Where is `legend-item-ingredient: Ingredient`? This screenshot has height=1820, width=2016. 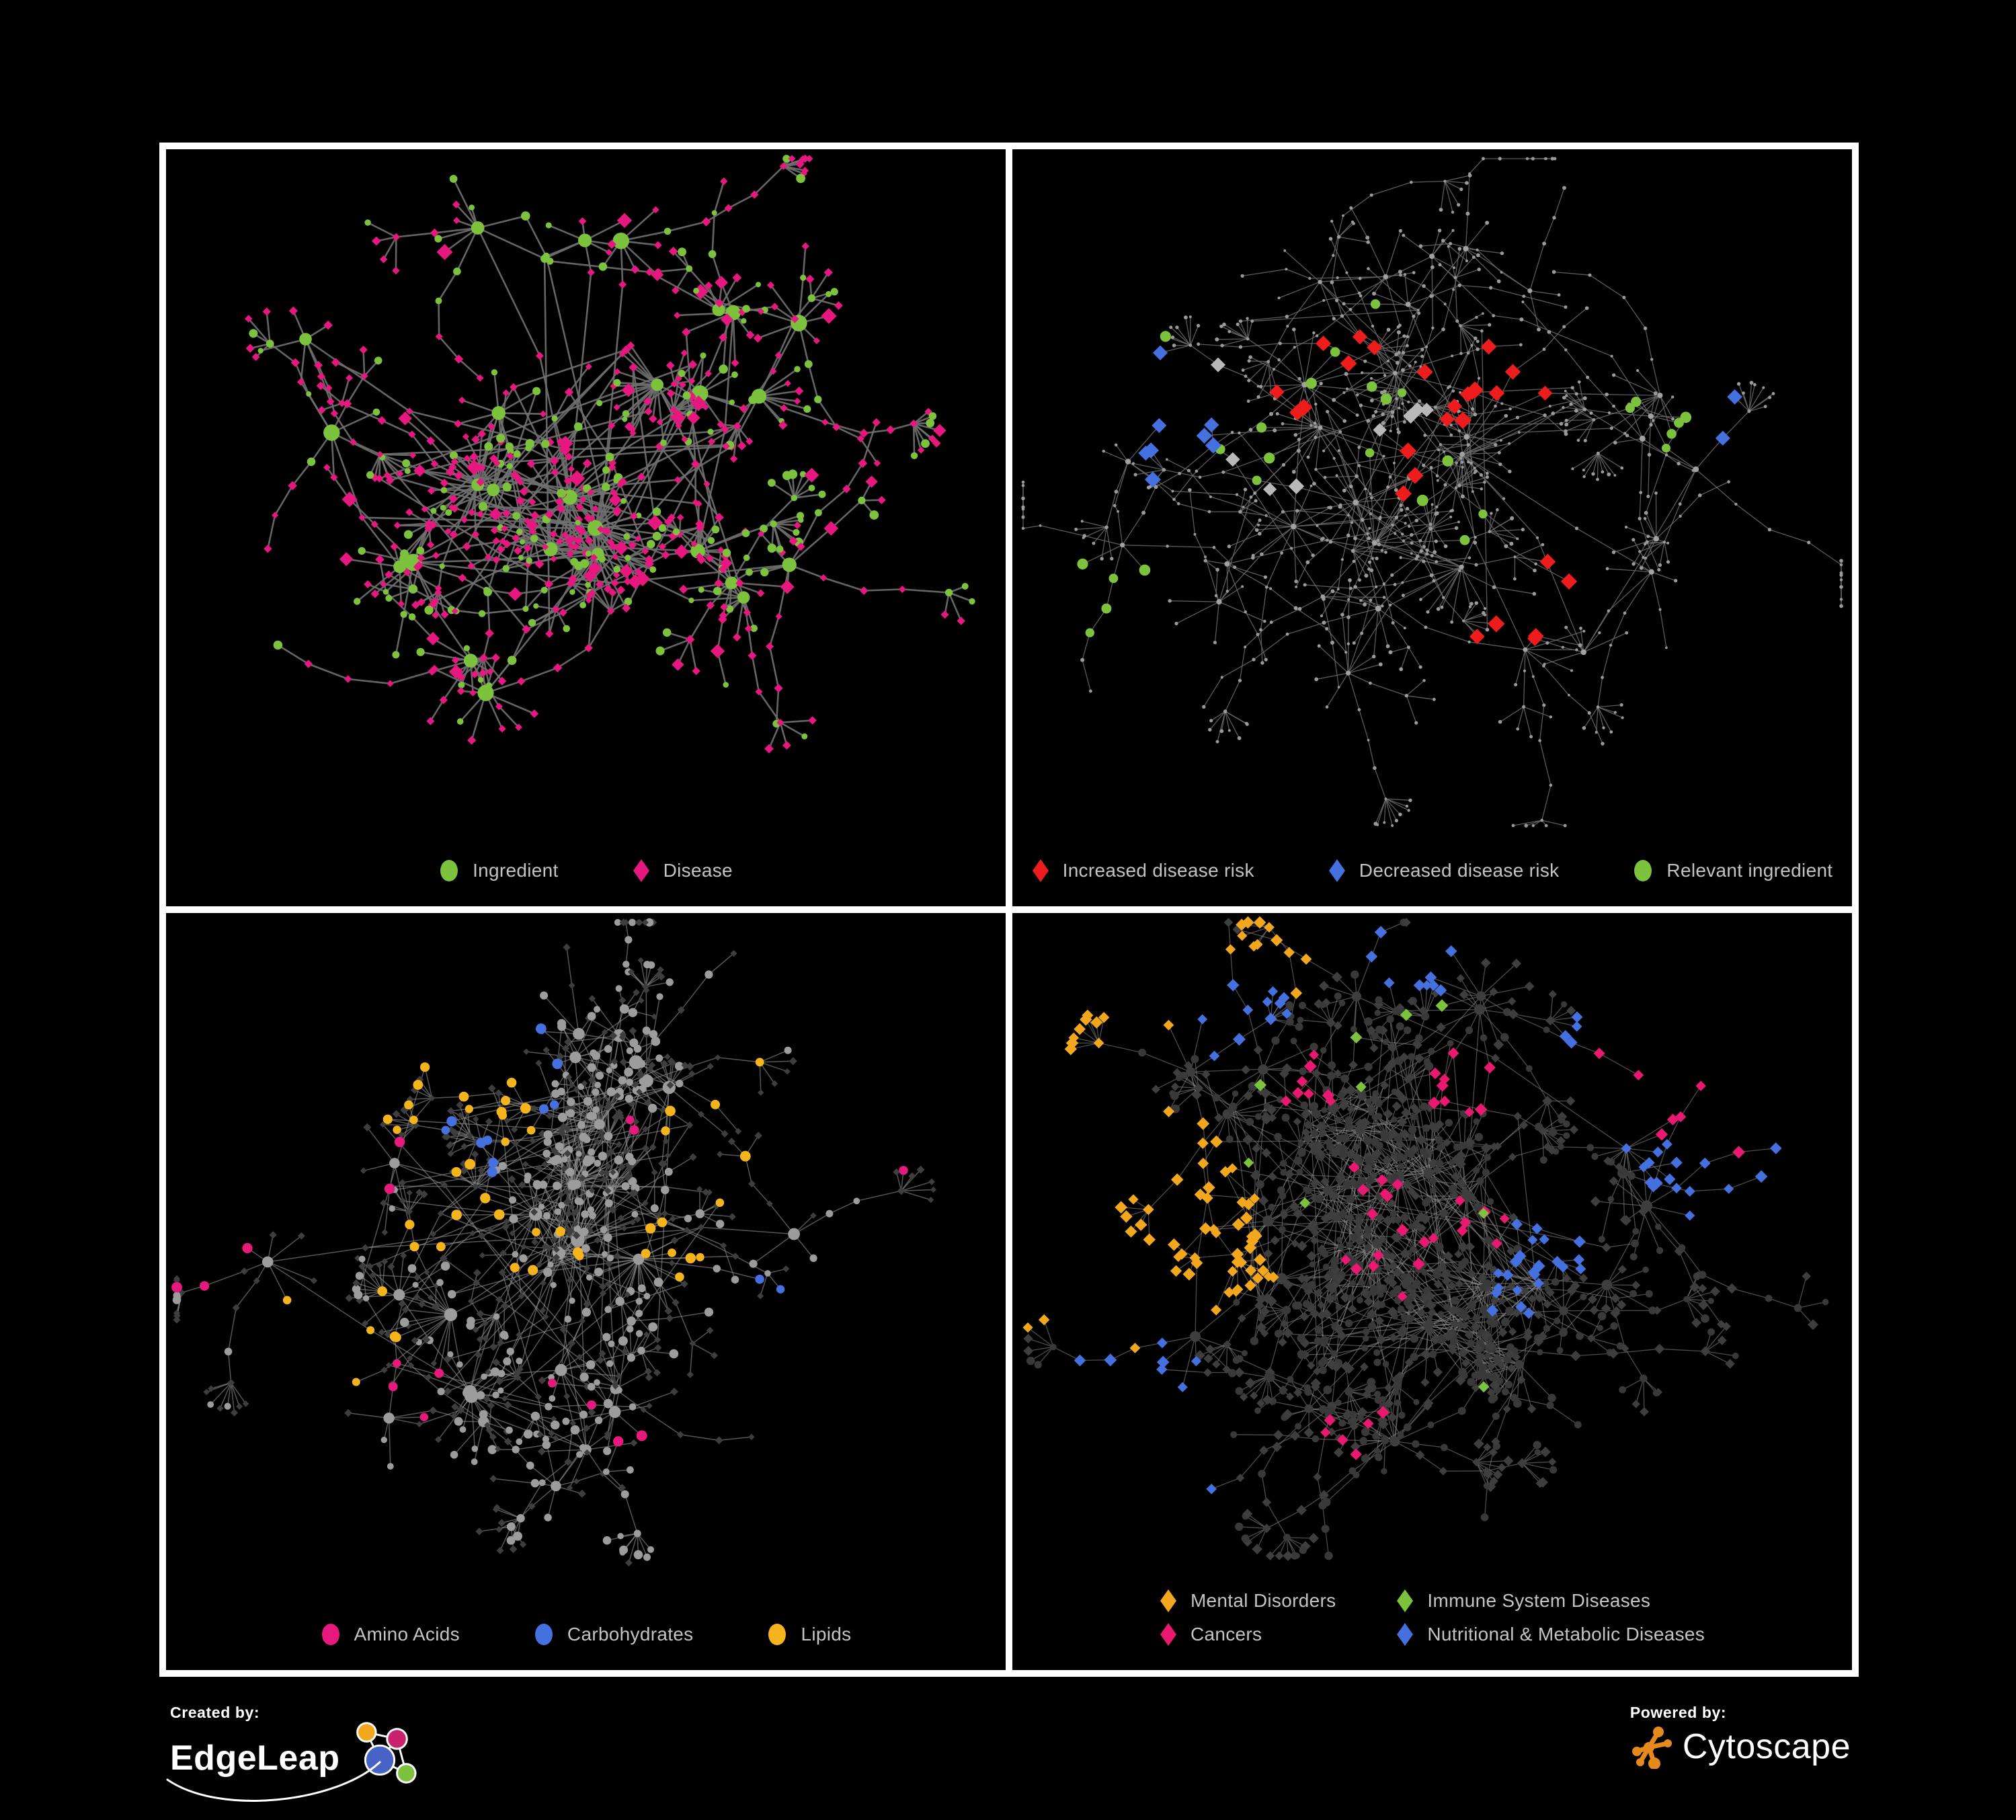 legend-item-ingredient: Ingredient is located at coordinates (499, 871).